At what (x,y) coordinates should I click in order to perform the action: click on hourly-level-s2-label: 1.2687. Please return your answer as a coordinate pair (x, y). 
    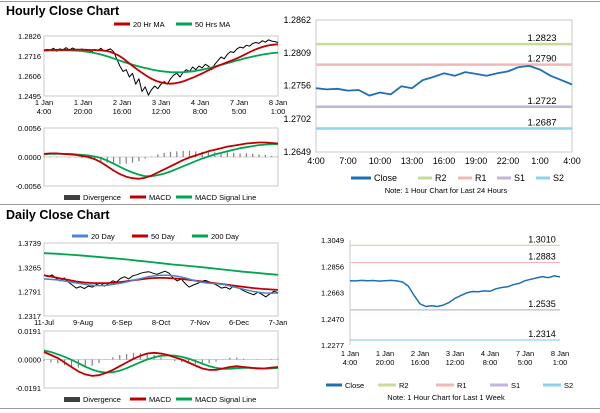
    Looking at the image, I should click on (541, 122).